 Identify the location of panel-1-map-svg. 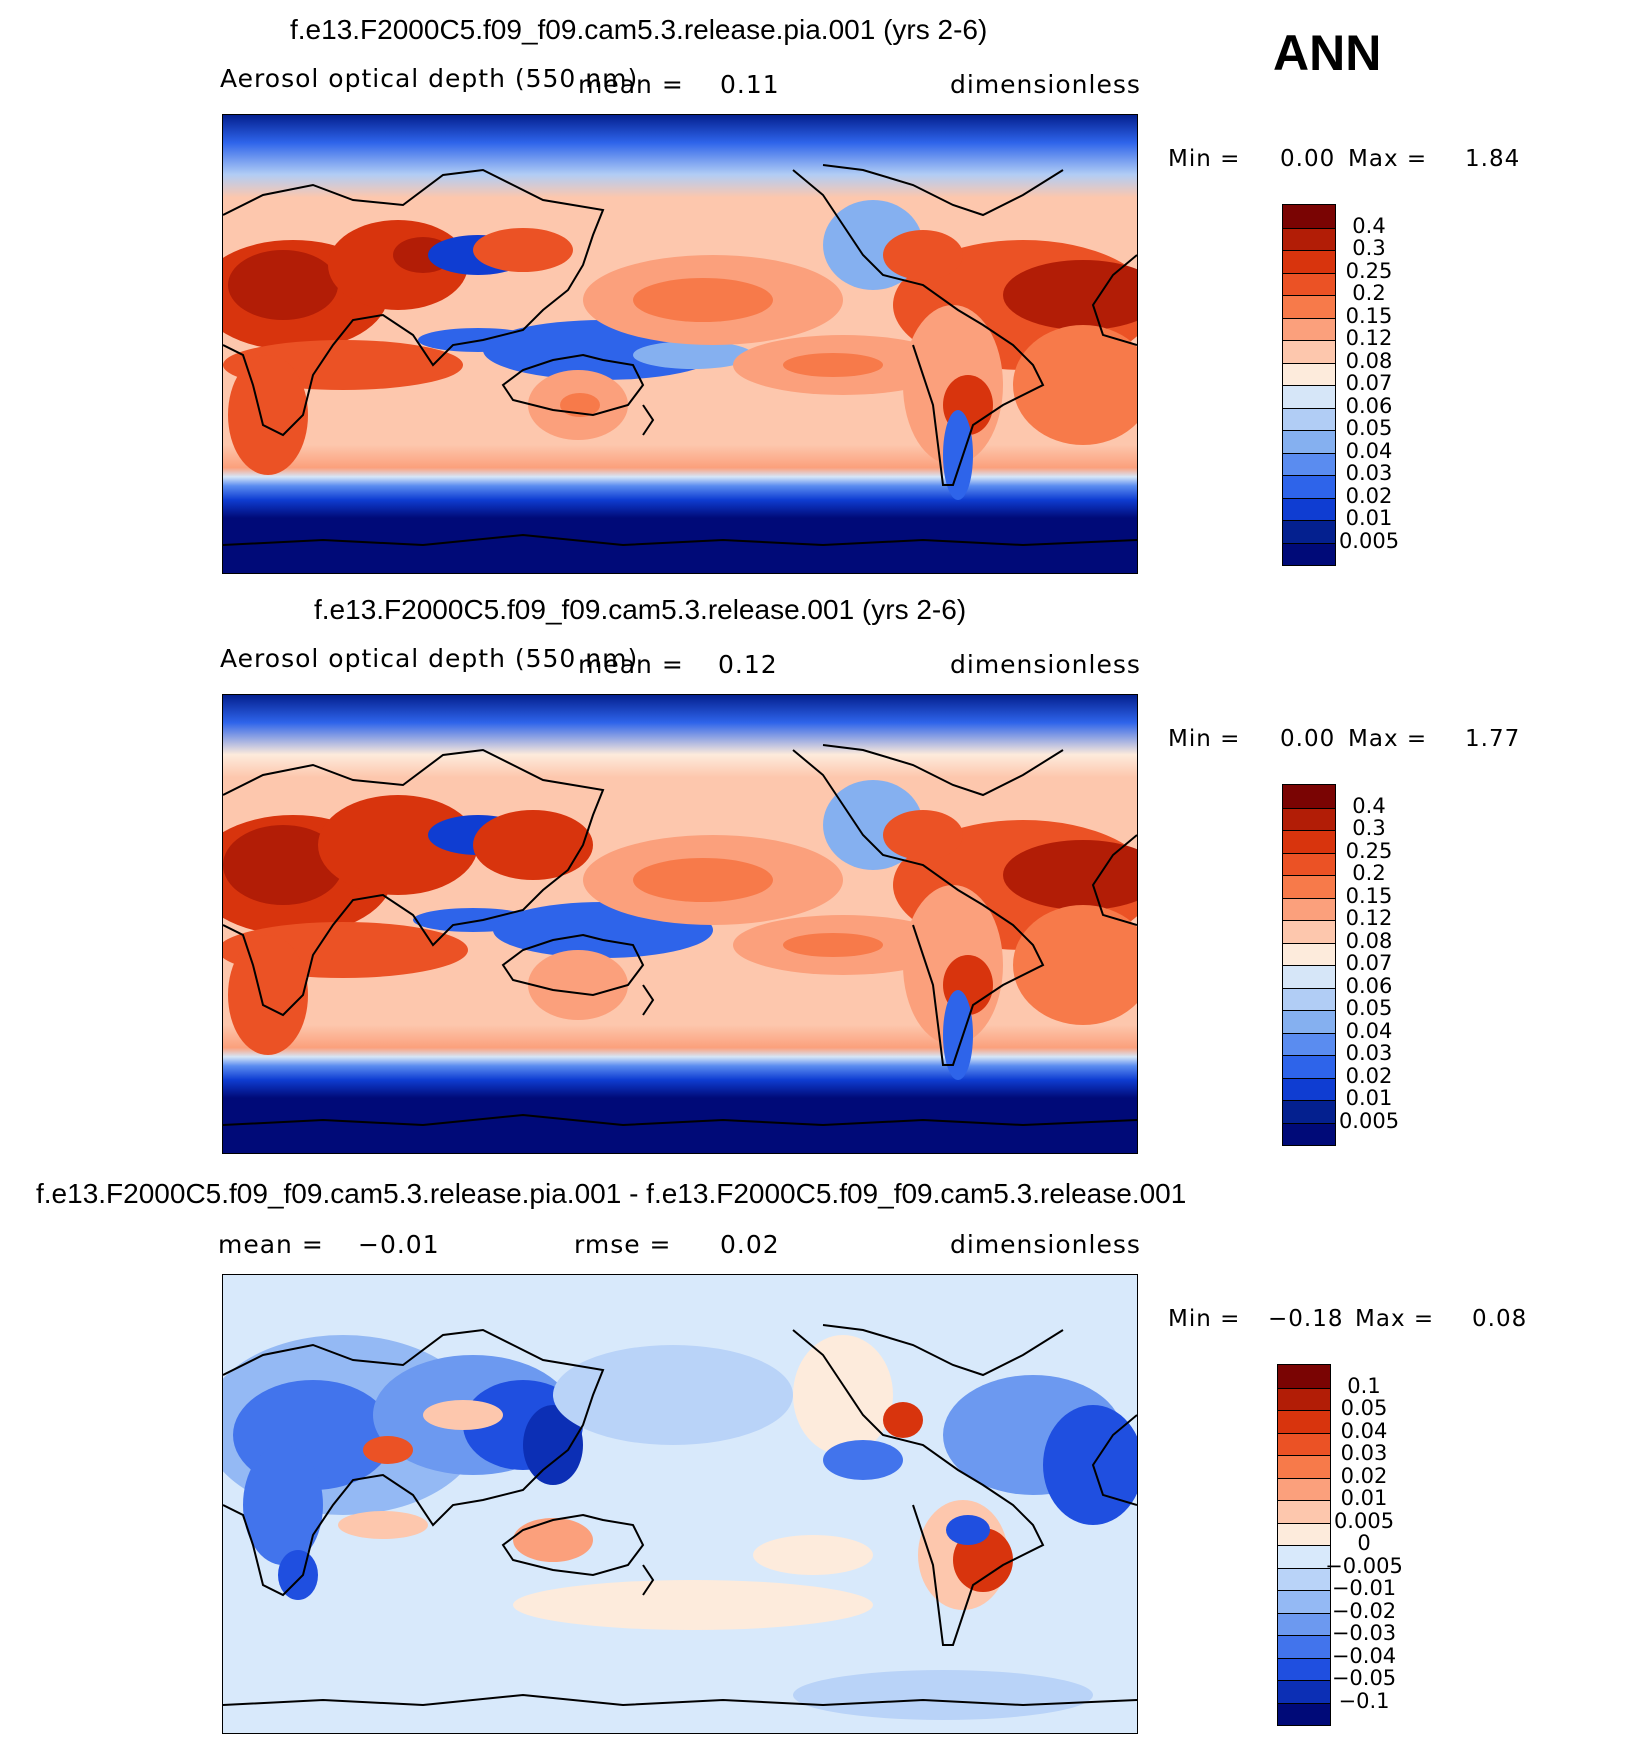
(680, 344).